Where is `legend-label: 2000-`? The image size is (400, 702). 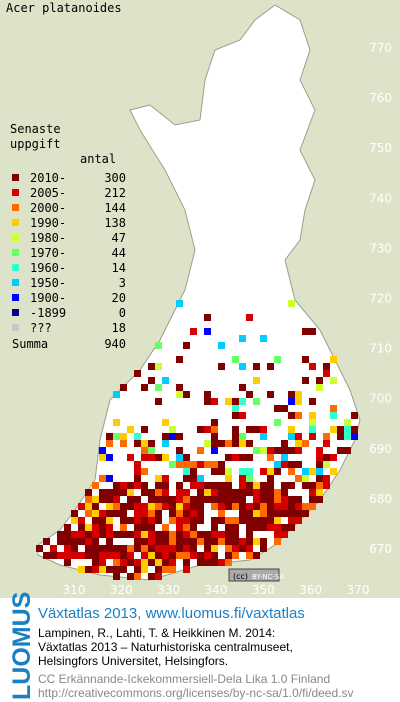 legend-label: 2000- is located at coordinates (48, 208).